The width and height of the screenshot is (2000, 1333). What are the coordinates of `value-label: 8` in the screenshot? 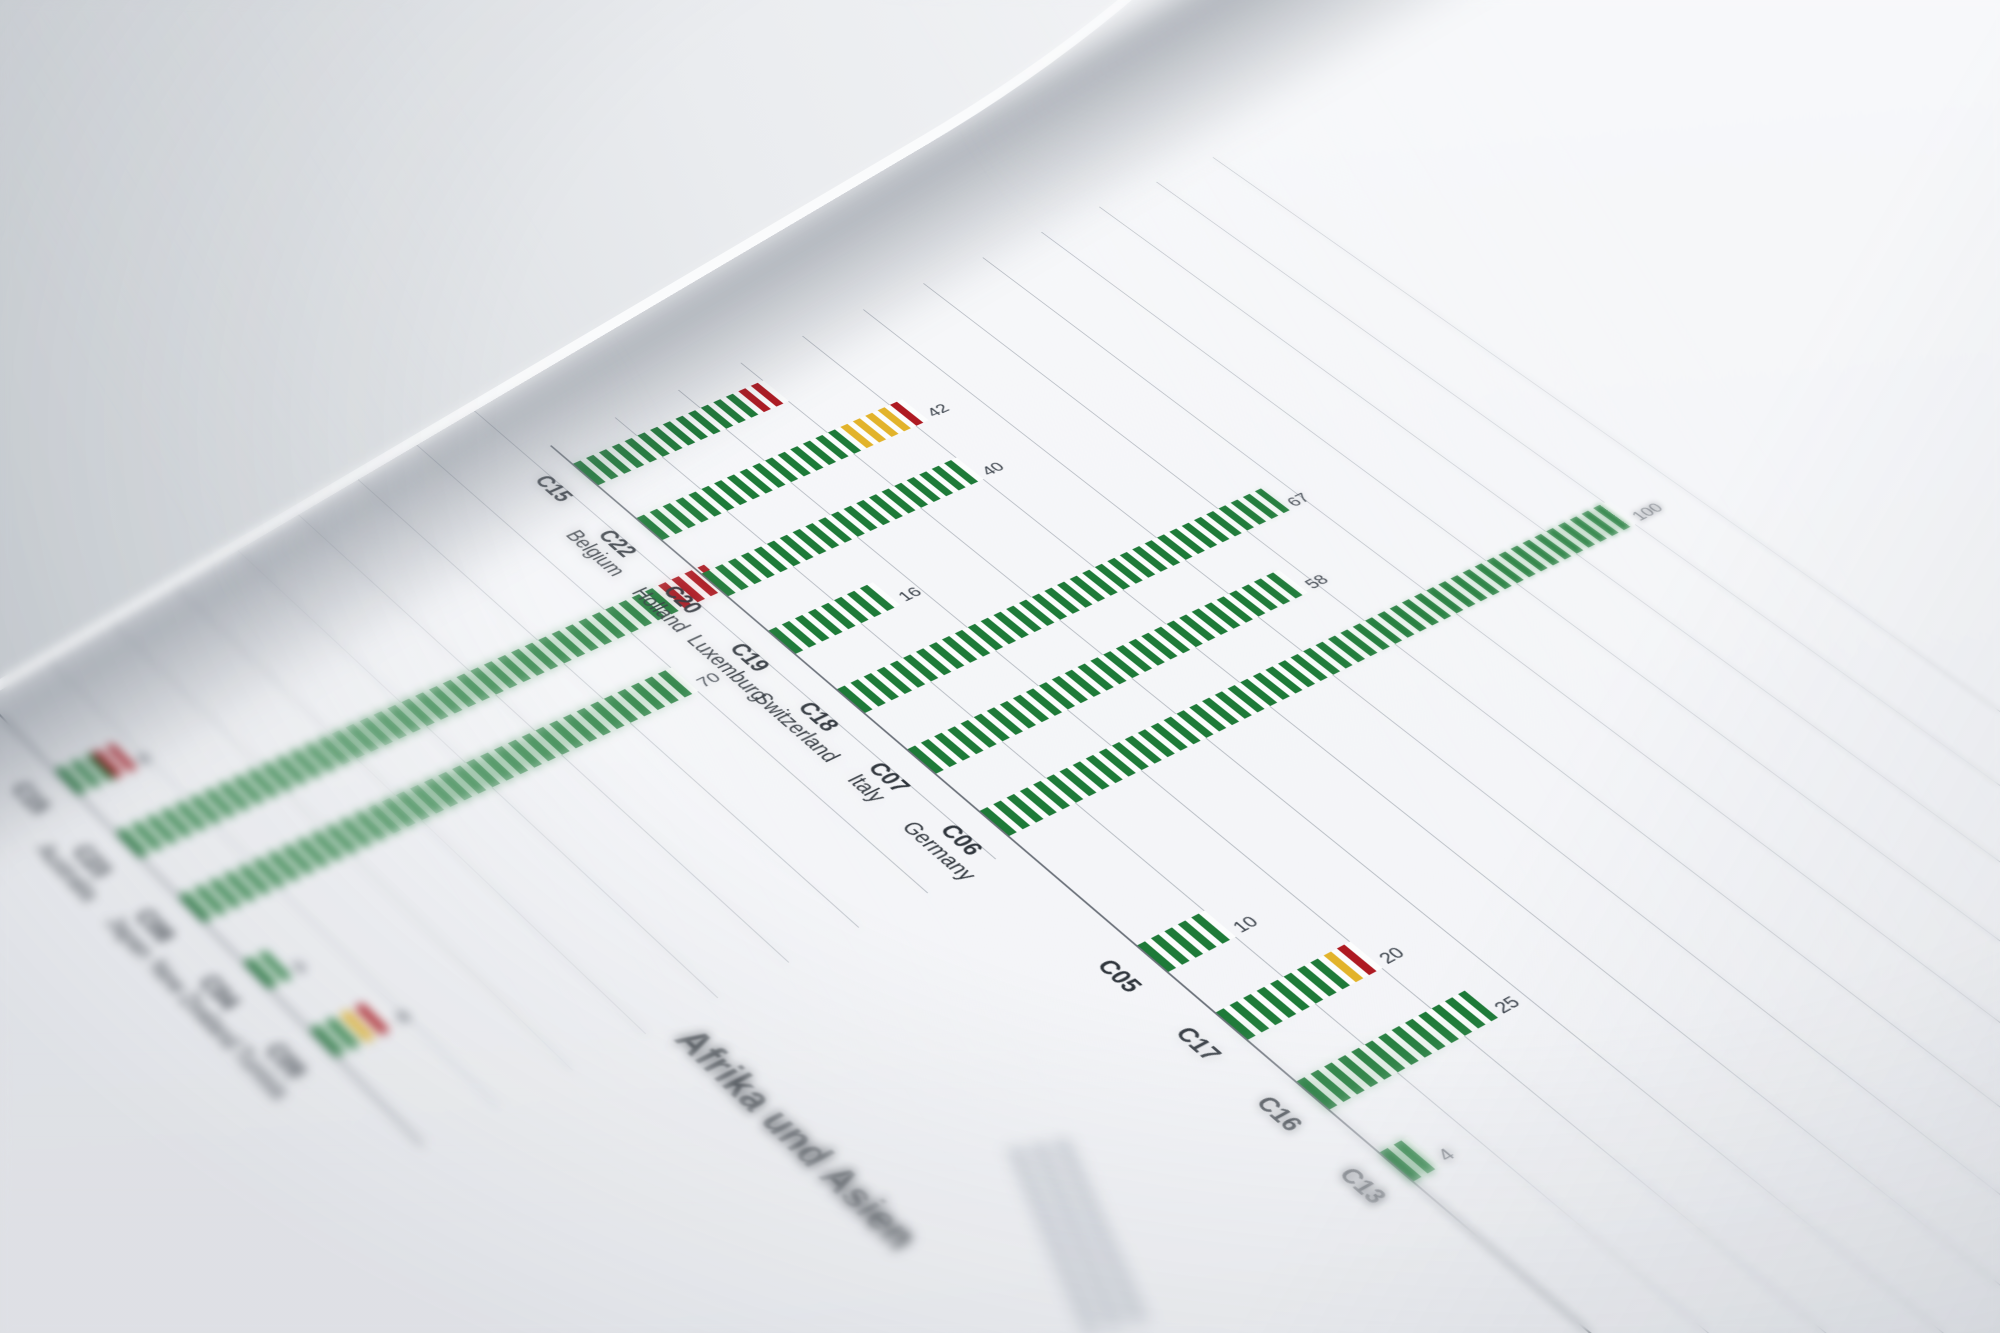 It's located at (403, 1017).